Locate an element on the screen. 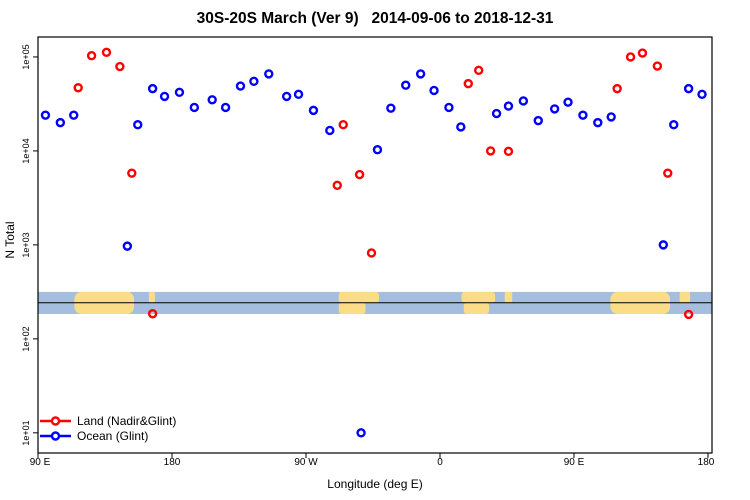 This screenshot has width=750, height=500. y-tick-label: 1e+04 is located at coordinates (26, 151).